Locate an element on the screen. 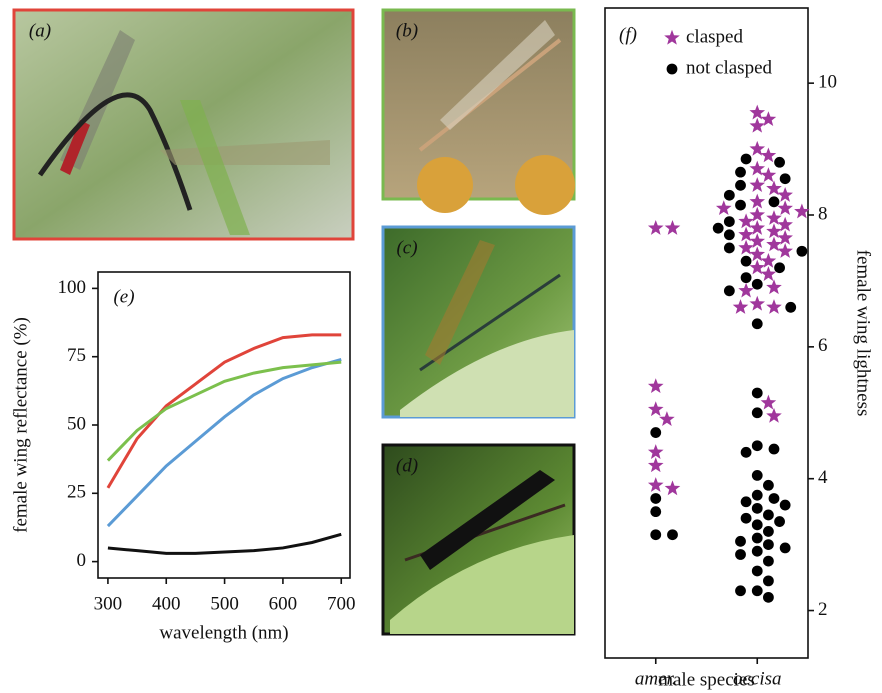  x-axis-label: wavelength (nm) is located at coordinates (223, 632).